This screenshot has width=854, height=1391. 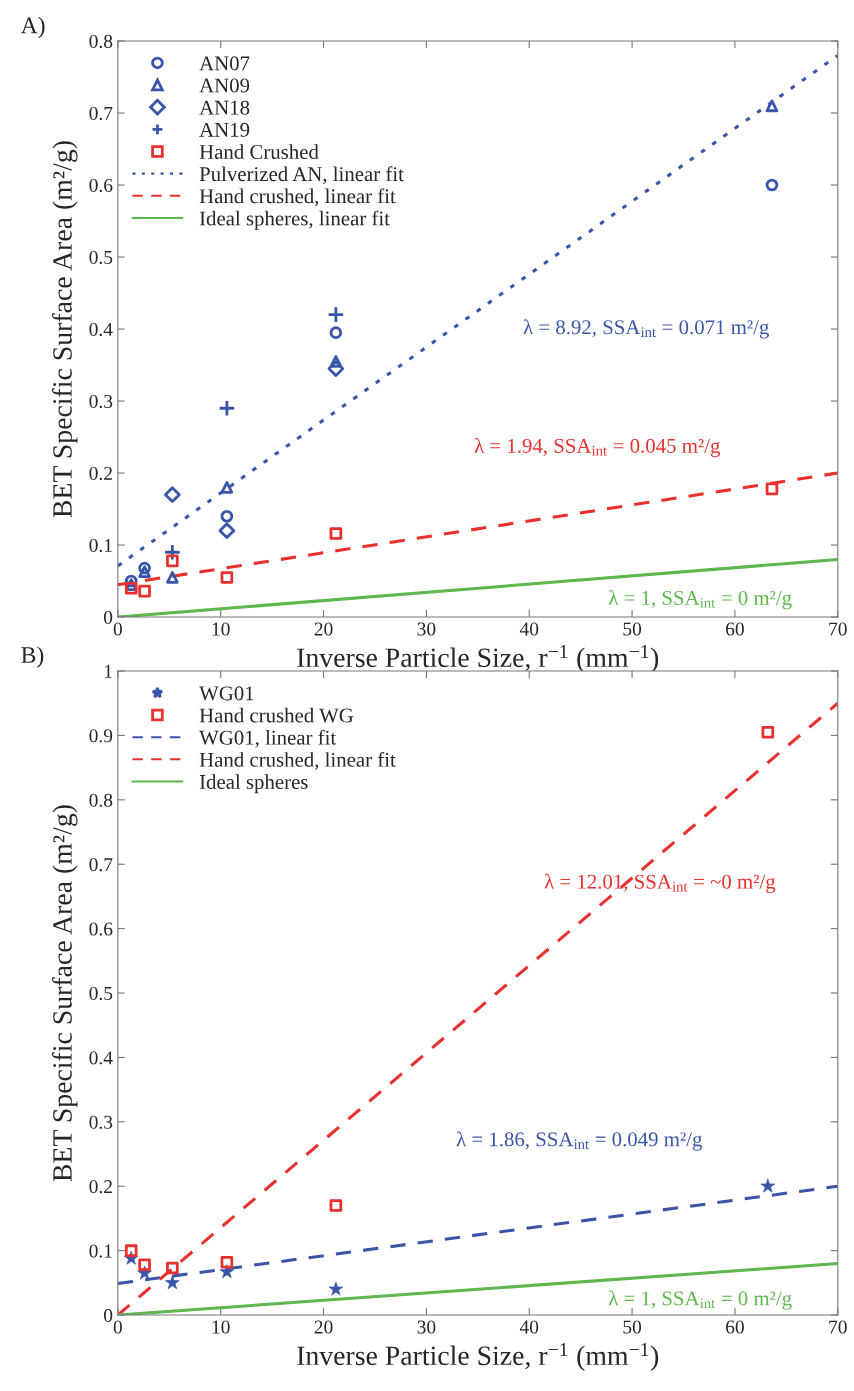 What do you see at coordinates (294, 220) in the screenshot?
I see `legend-label: Ideal spheres, linear fit` at bounding box center [294, 220].